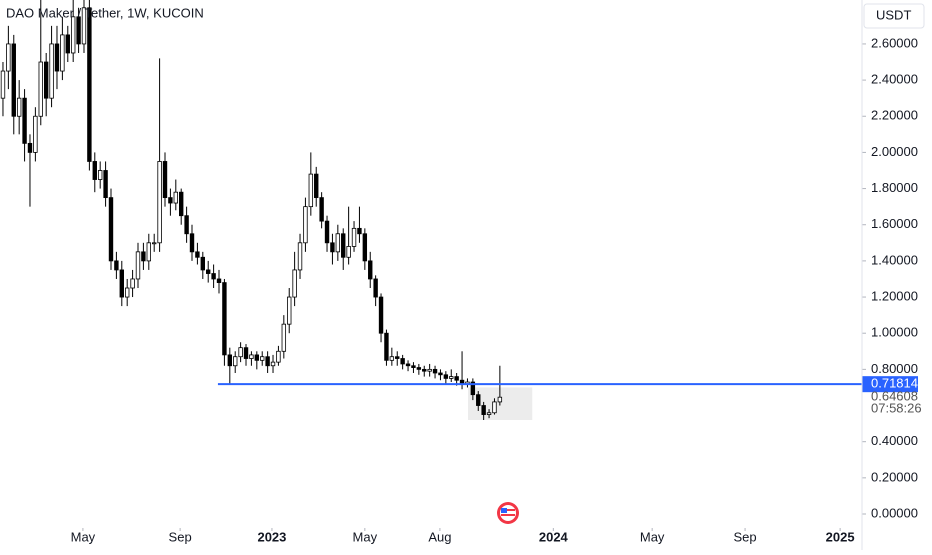  What do you see at coordinates (894, 368) in the screenshot?
I see `y-tick-label: 0.80000` at bounding box center [894, 368].